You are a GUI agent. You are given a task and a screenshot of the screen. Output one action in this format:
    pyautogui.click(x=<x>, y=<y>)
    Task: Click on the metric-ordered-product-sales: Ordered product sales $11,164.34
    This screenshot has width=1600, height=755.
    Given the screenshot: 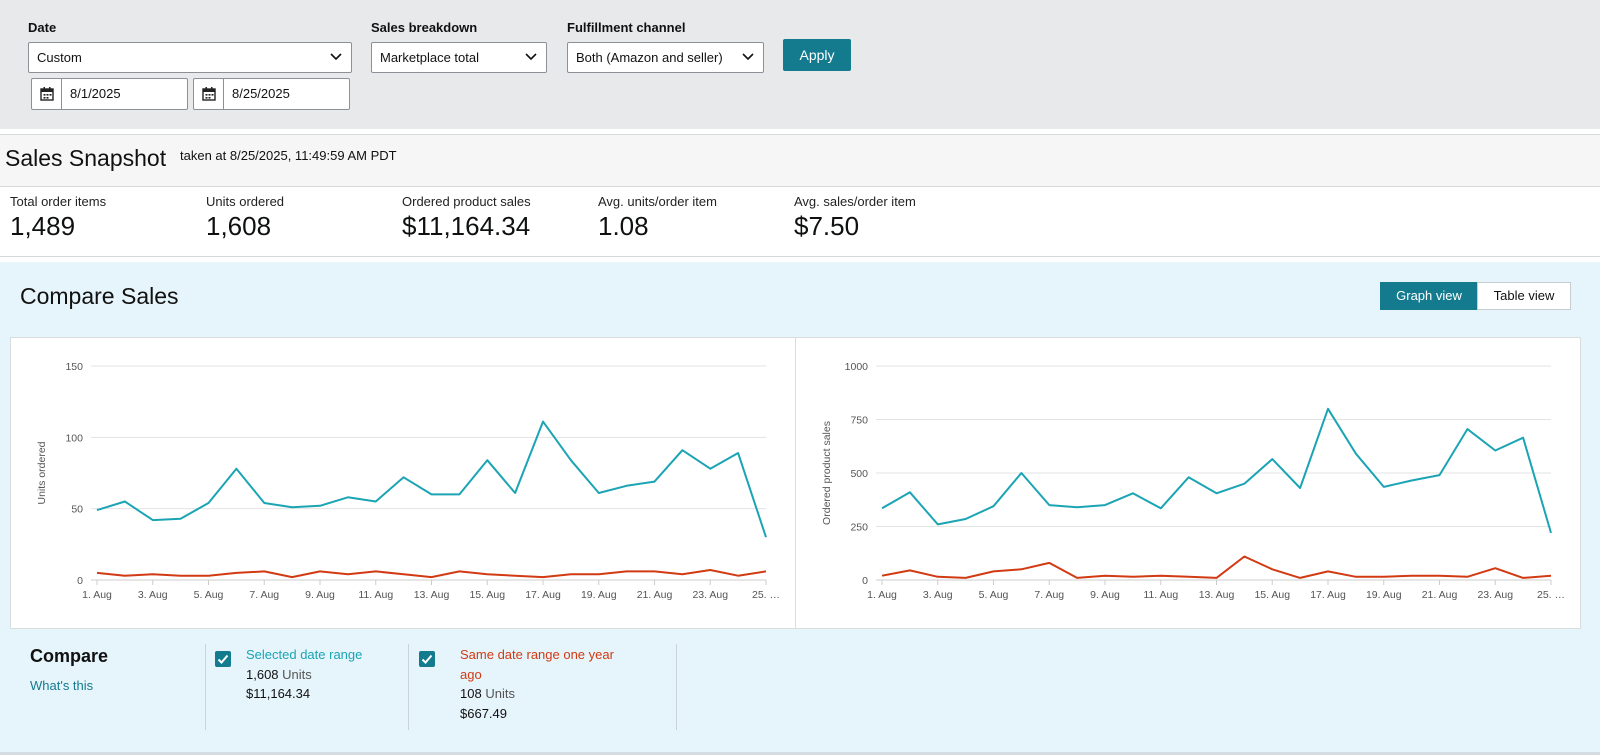 What is the action you would take?
    pyautogui.click(x=466, y=218)
    